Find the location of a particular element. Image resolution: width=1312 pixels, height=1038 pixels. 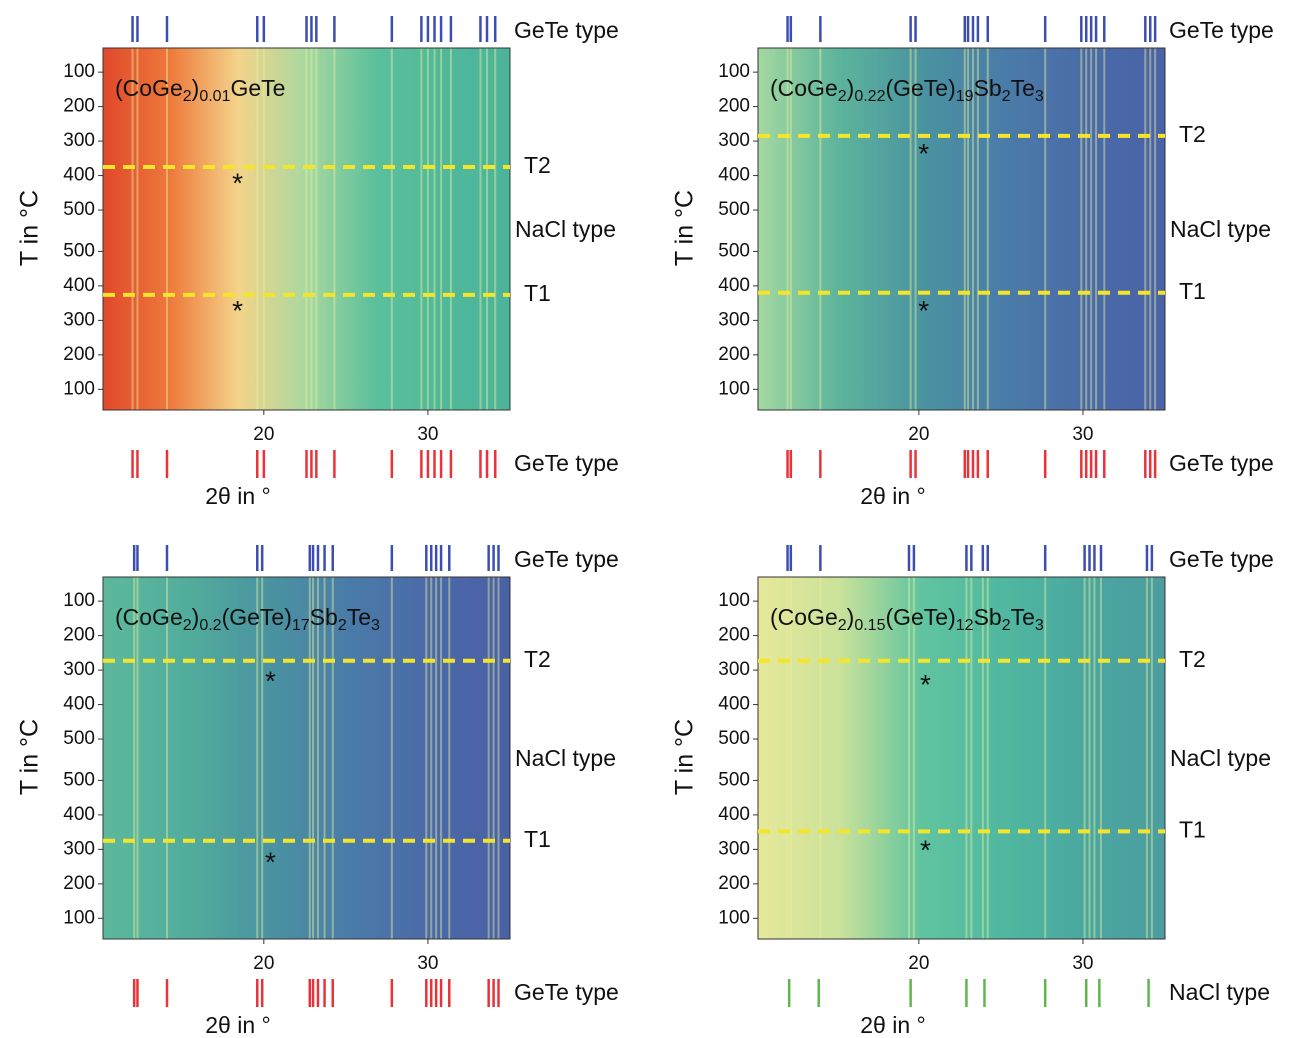

panel-title: (CoGe2)0.2(GeTe)17Sb2Te3 is located at coordinates (247, 619).